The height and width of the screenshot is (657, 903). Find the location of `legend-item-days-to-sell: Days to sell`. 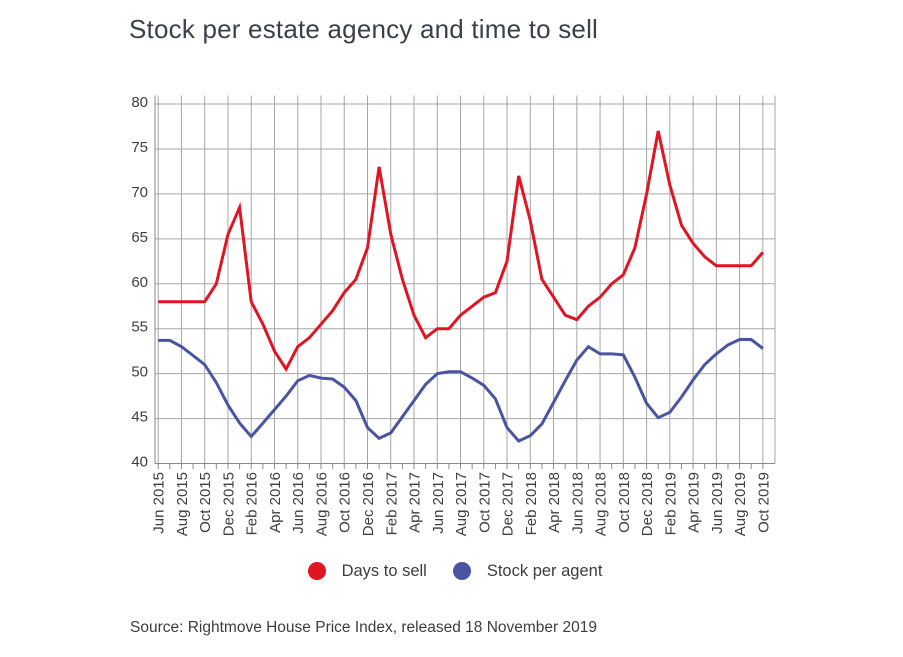

legend-item-days-to-sell: Days to sell is located at coordinates (367, 571).